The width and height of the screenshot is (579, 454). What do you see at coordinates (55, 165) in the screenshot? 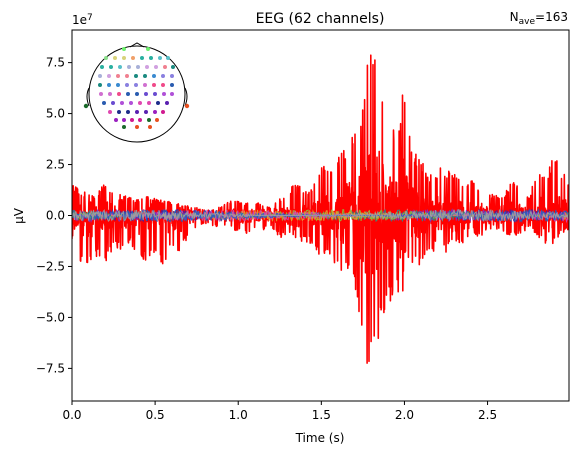
I see `y-tick-label: 2.5` at bounding box center [55, 165].